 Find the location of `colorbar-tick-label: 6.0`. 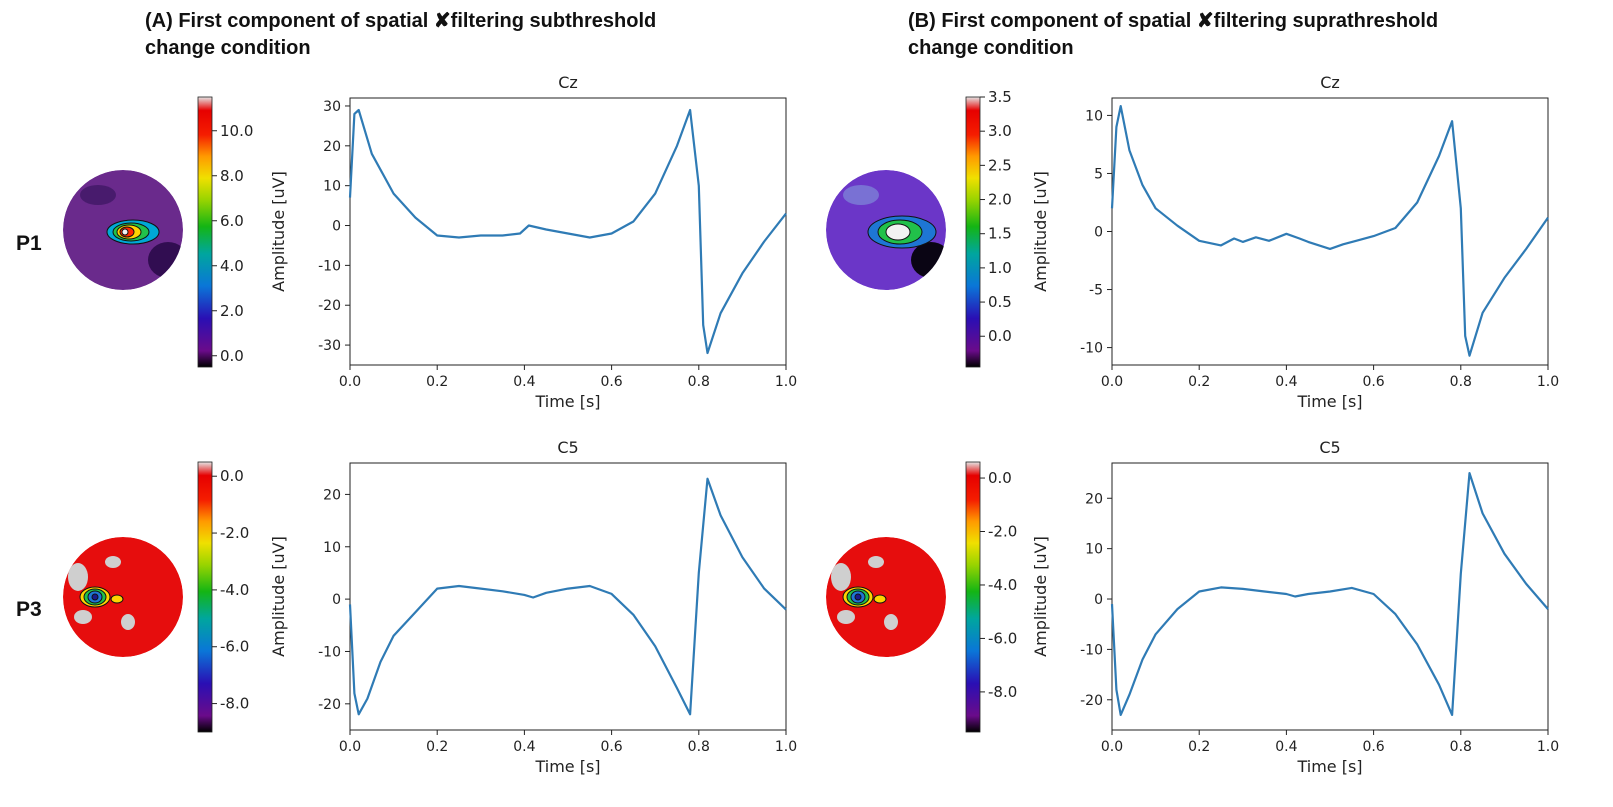

colorbar-tick-label: 6.0 is located at coordinates (232, 221).